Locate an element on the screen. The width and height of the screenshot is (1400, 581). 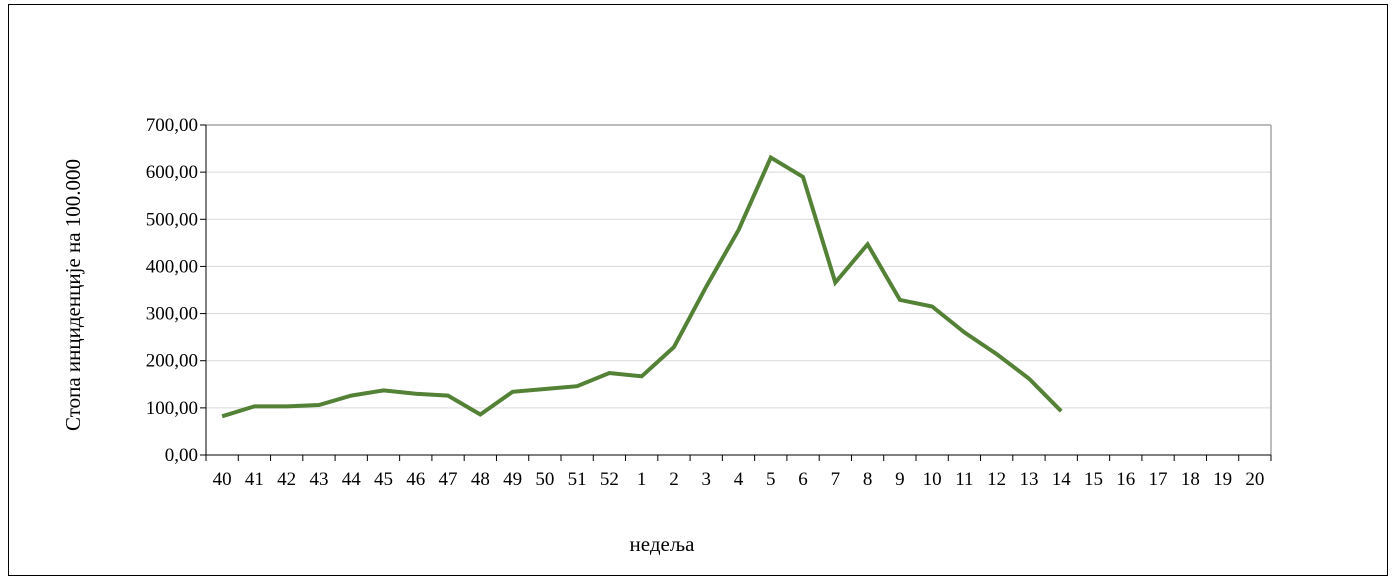
y-tick-label: 700,00 is located at coordinates (172, 125).